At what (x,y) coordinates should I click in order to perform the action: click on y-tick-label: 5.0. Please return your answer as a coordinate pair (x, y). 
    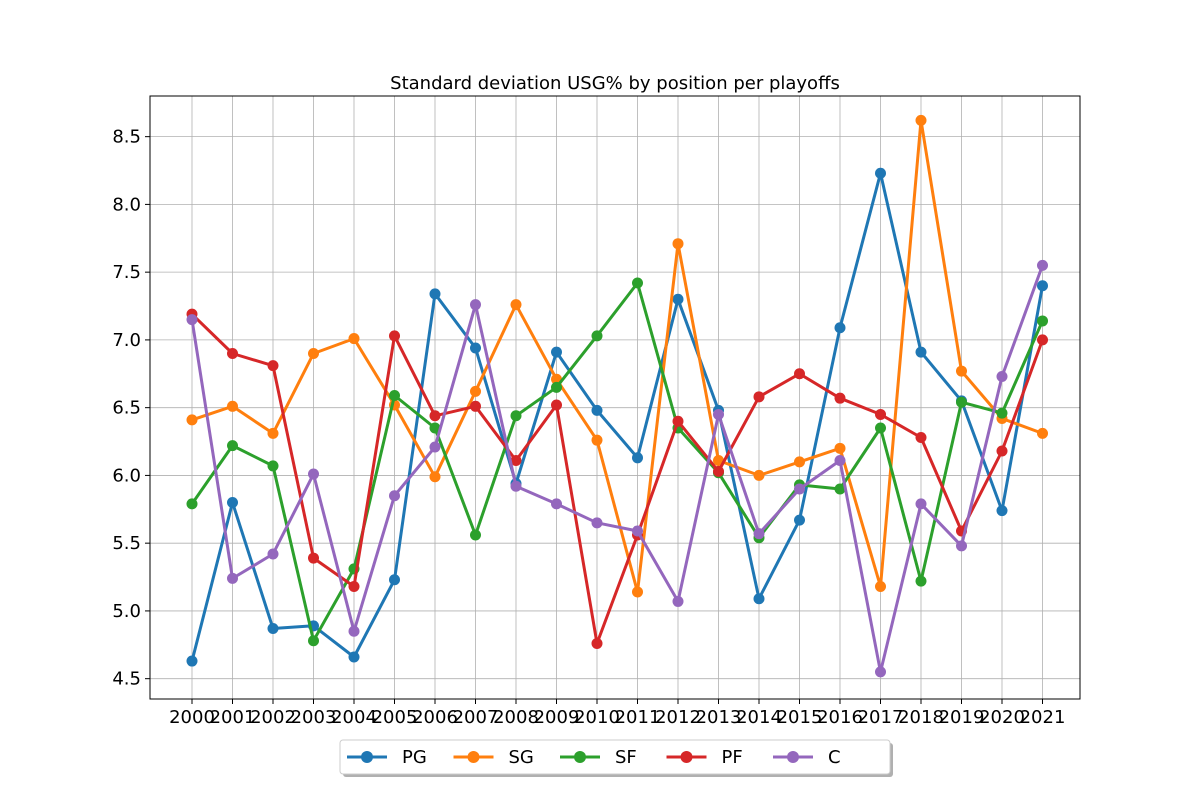
    Looking at the image, I should click on (126, 611).